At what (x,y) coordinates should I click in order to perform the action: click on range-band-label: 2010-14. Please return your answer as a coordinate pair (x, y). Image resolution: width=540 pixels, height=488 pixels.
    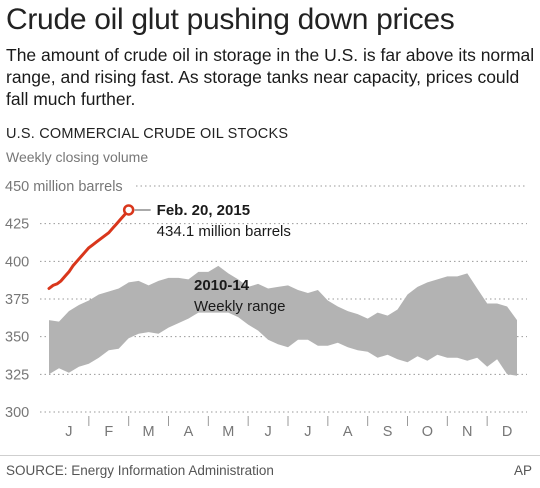
    Looking at the image, I should click on (222, 285).